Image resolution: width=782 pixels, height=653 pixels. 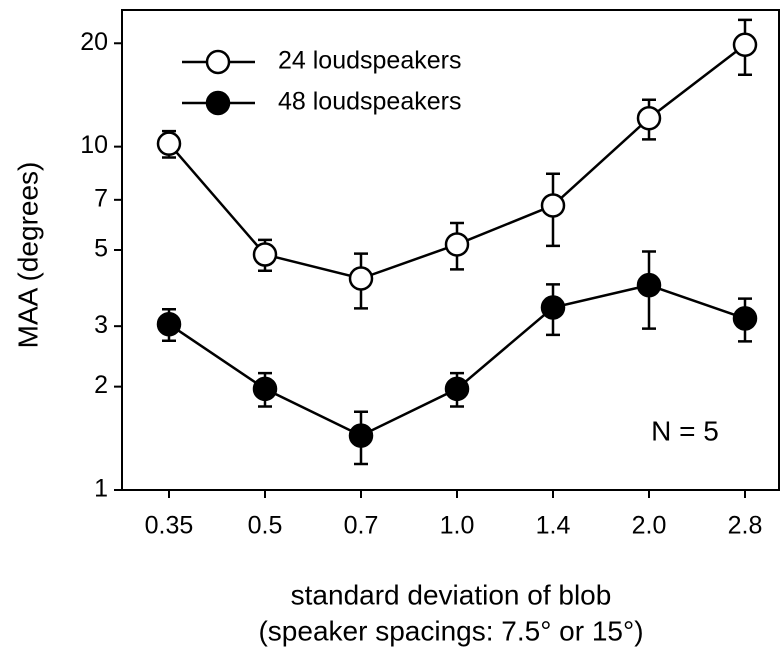 I want to click on y-tick-label: 5, so click(x=101, y=249).